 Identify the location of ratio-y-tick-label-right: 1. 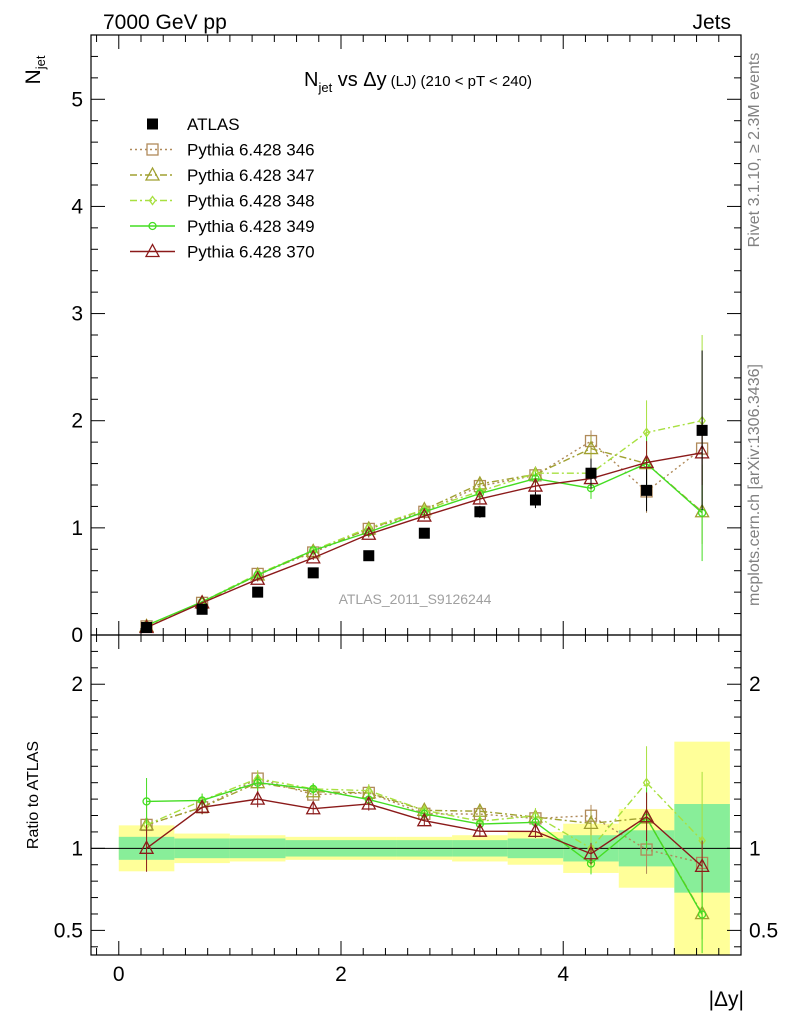
(755, 848).